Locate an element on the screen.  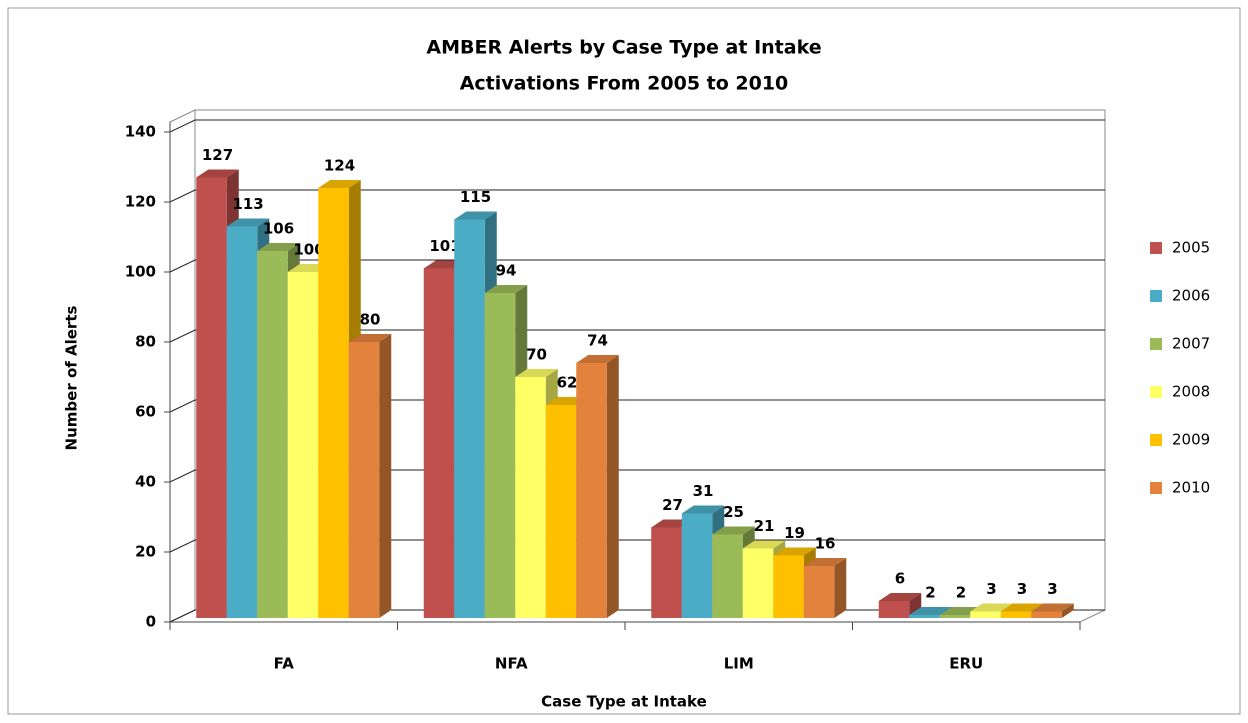
x-tick-label: ERU is located at coordinates (966, 664).